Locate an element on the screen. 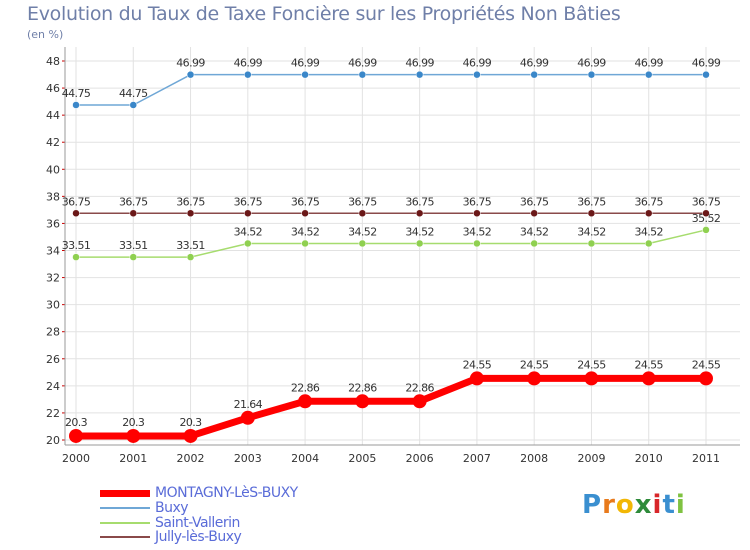 The width and height of the screenshot is (750, 550). y-tick-label: 26 is located at coordinates (53, 359).